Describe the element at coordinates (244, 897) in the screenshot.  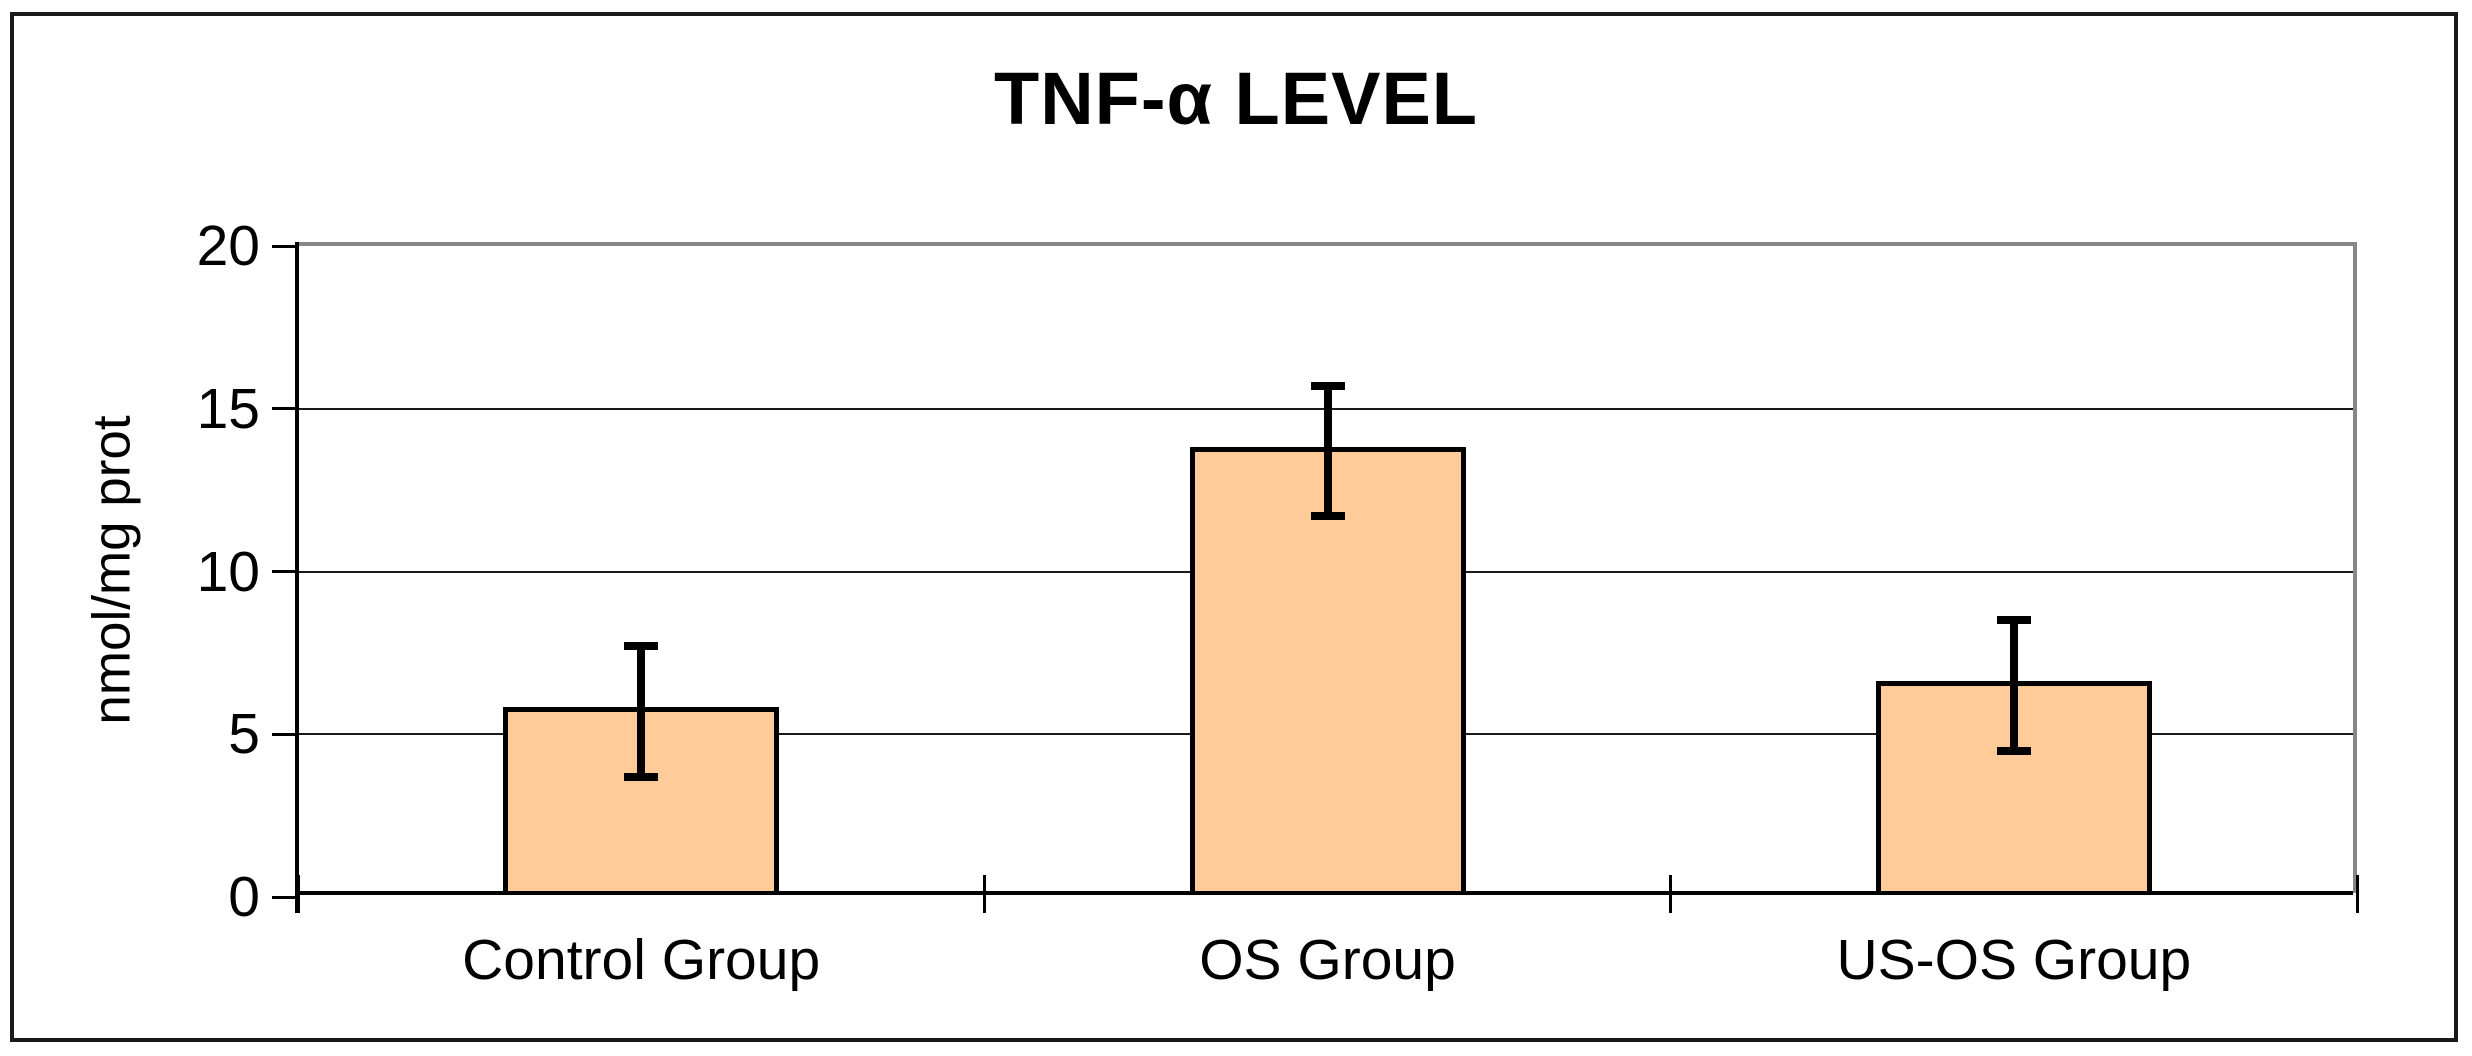
I see `y-tick-label: 0` at that location.